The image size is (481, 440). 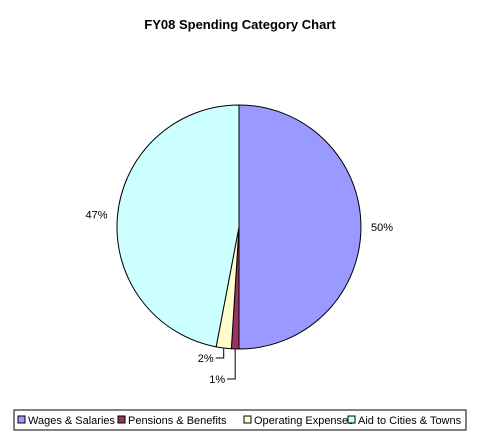 What do you see at coordinates (121, 419) in the screenshot?
I see `legend-swatch-pensions-and-benefits` at bounding box center [121, 419].